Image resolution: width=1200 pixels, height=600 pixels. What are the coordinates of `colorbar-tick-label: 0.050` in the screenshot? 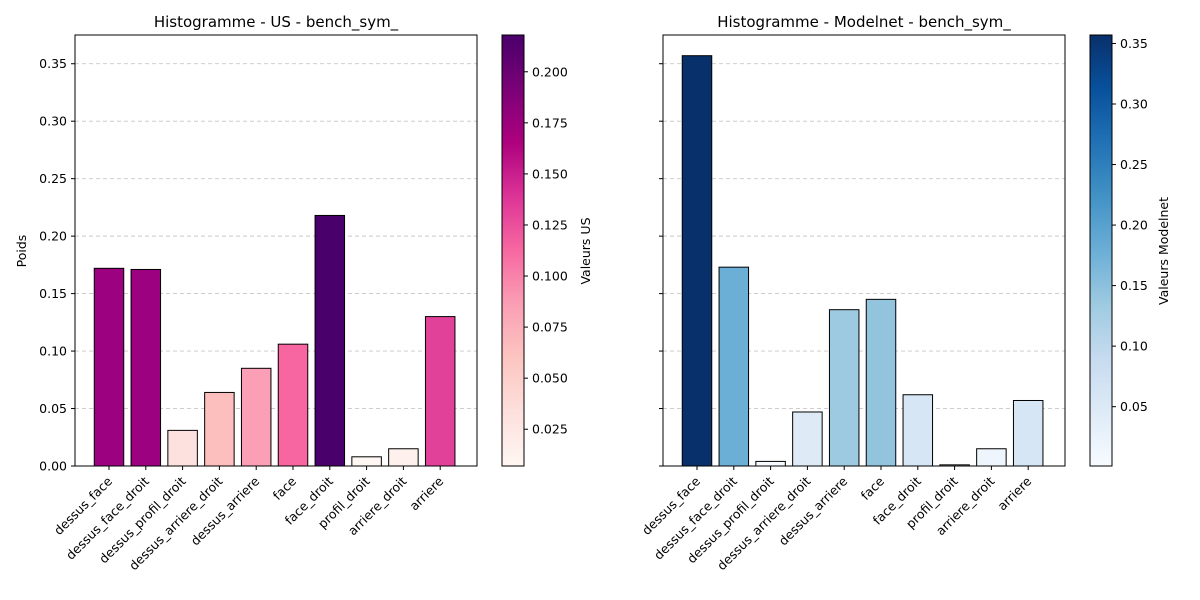 It's located at (550, 378).